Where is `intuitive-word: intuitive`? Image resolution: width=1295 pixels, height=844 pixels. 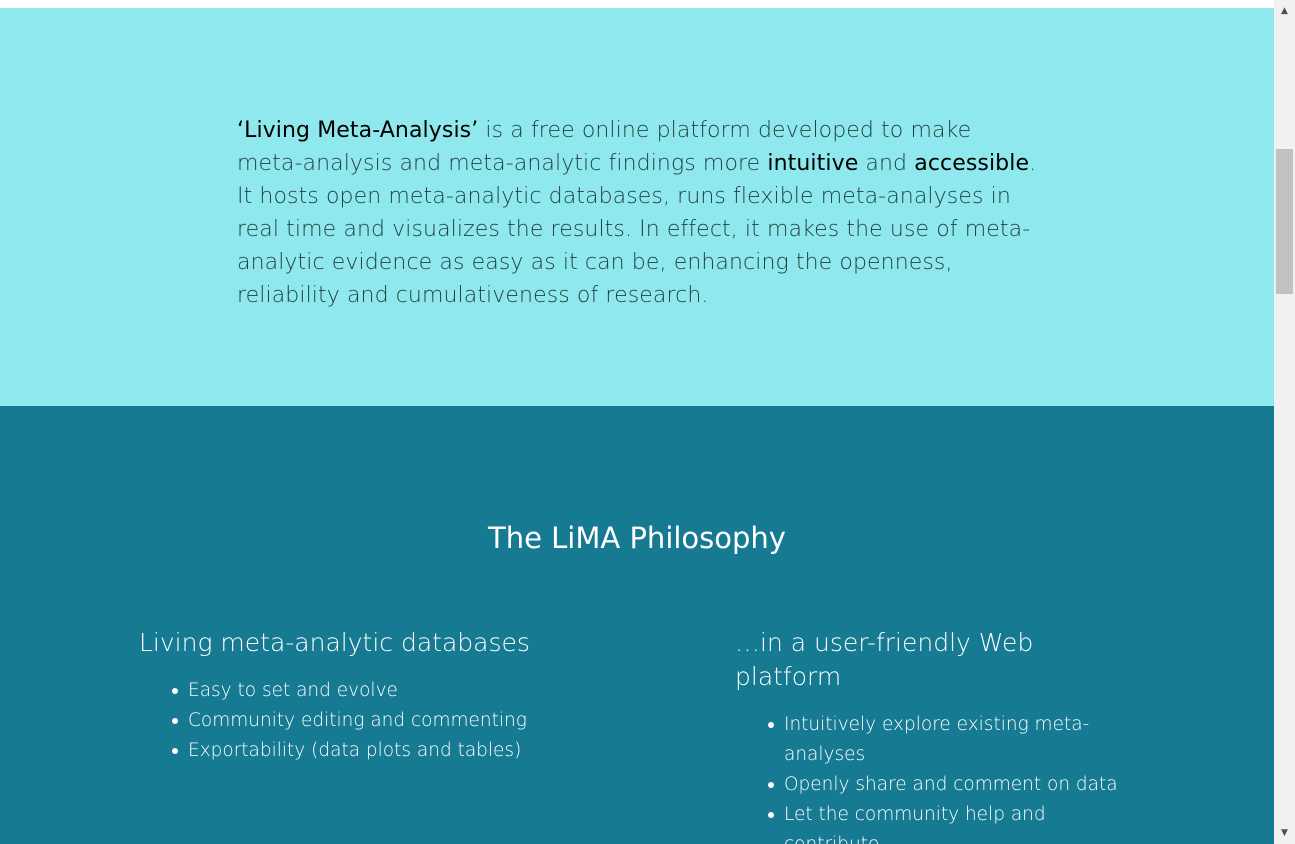
intuitive-word: intuitive is located at coordinates (813, 163).